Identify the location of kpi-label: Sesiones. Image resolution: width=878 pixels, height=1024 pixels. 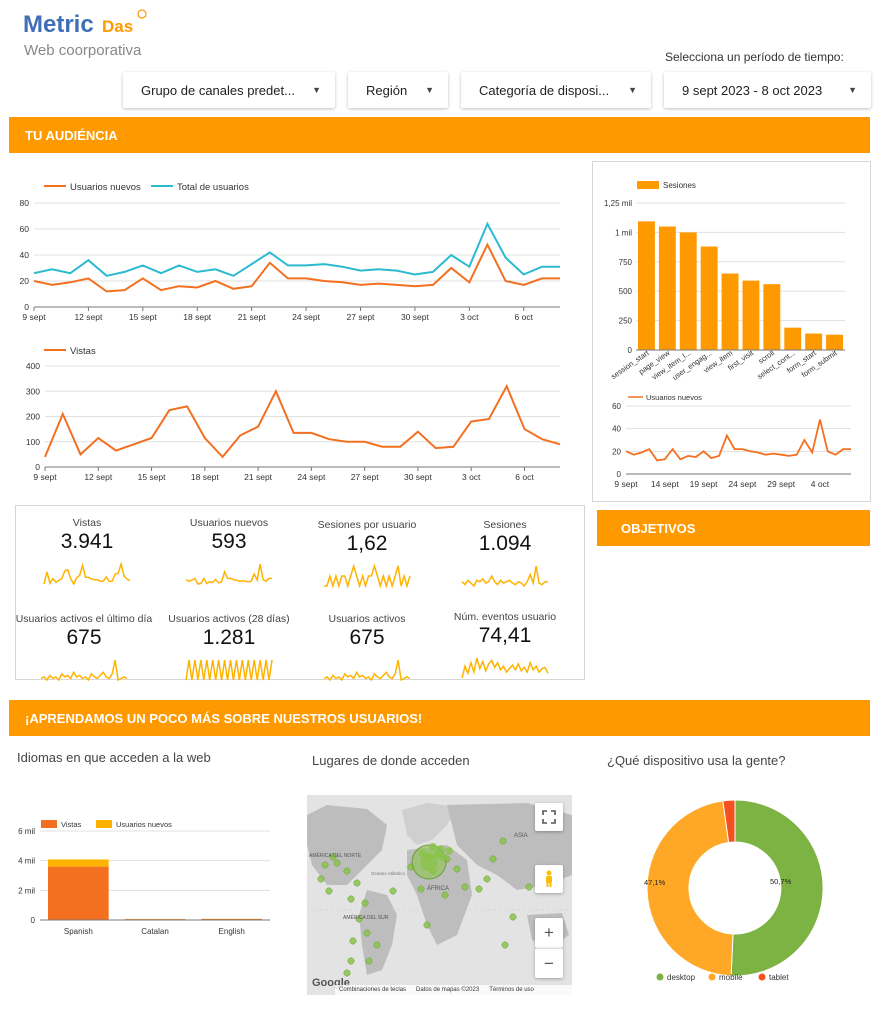
(505, 525).